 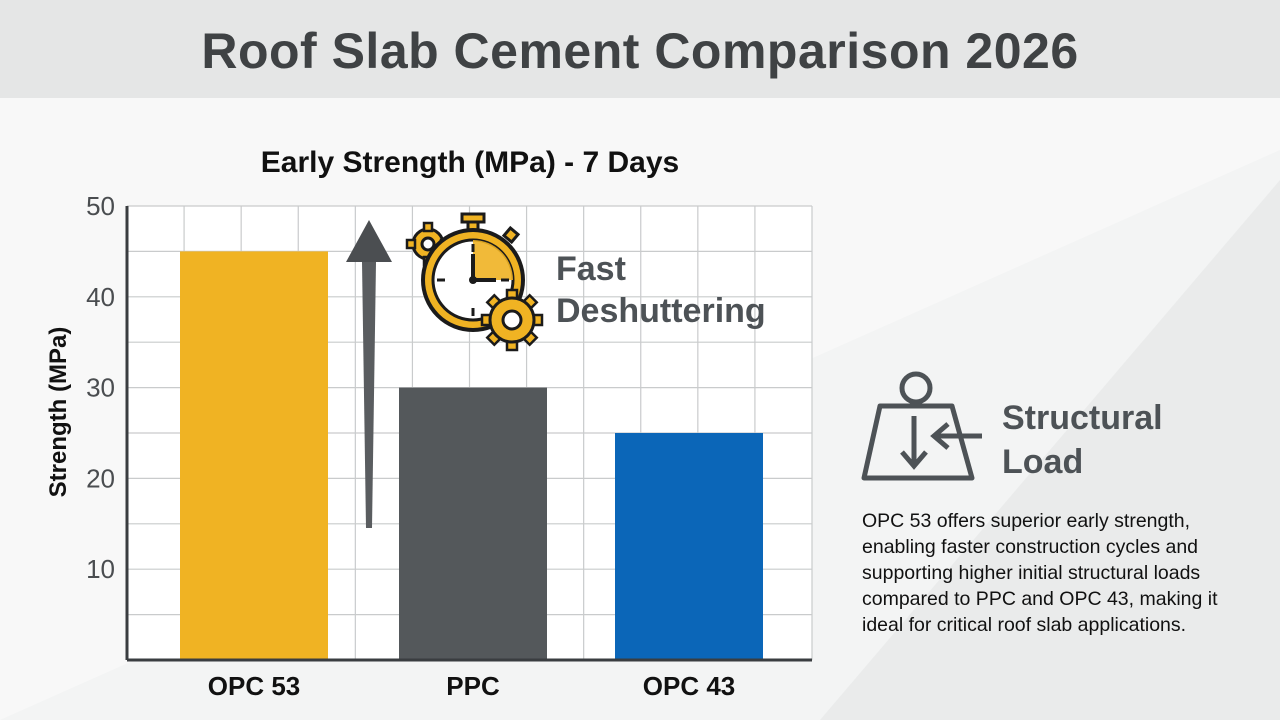 What do you see at coordinates (100, 206) in the screenshot?
I see `y-tick-label: 50` at bounding box center [100, 206].